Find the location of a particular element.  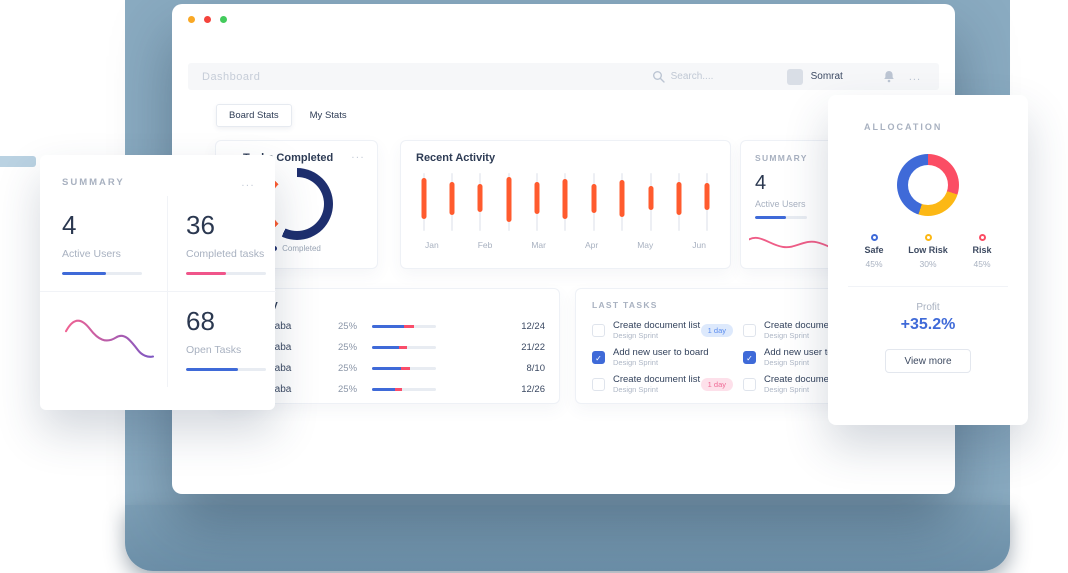

avatar is located at coordinates (794, 76).